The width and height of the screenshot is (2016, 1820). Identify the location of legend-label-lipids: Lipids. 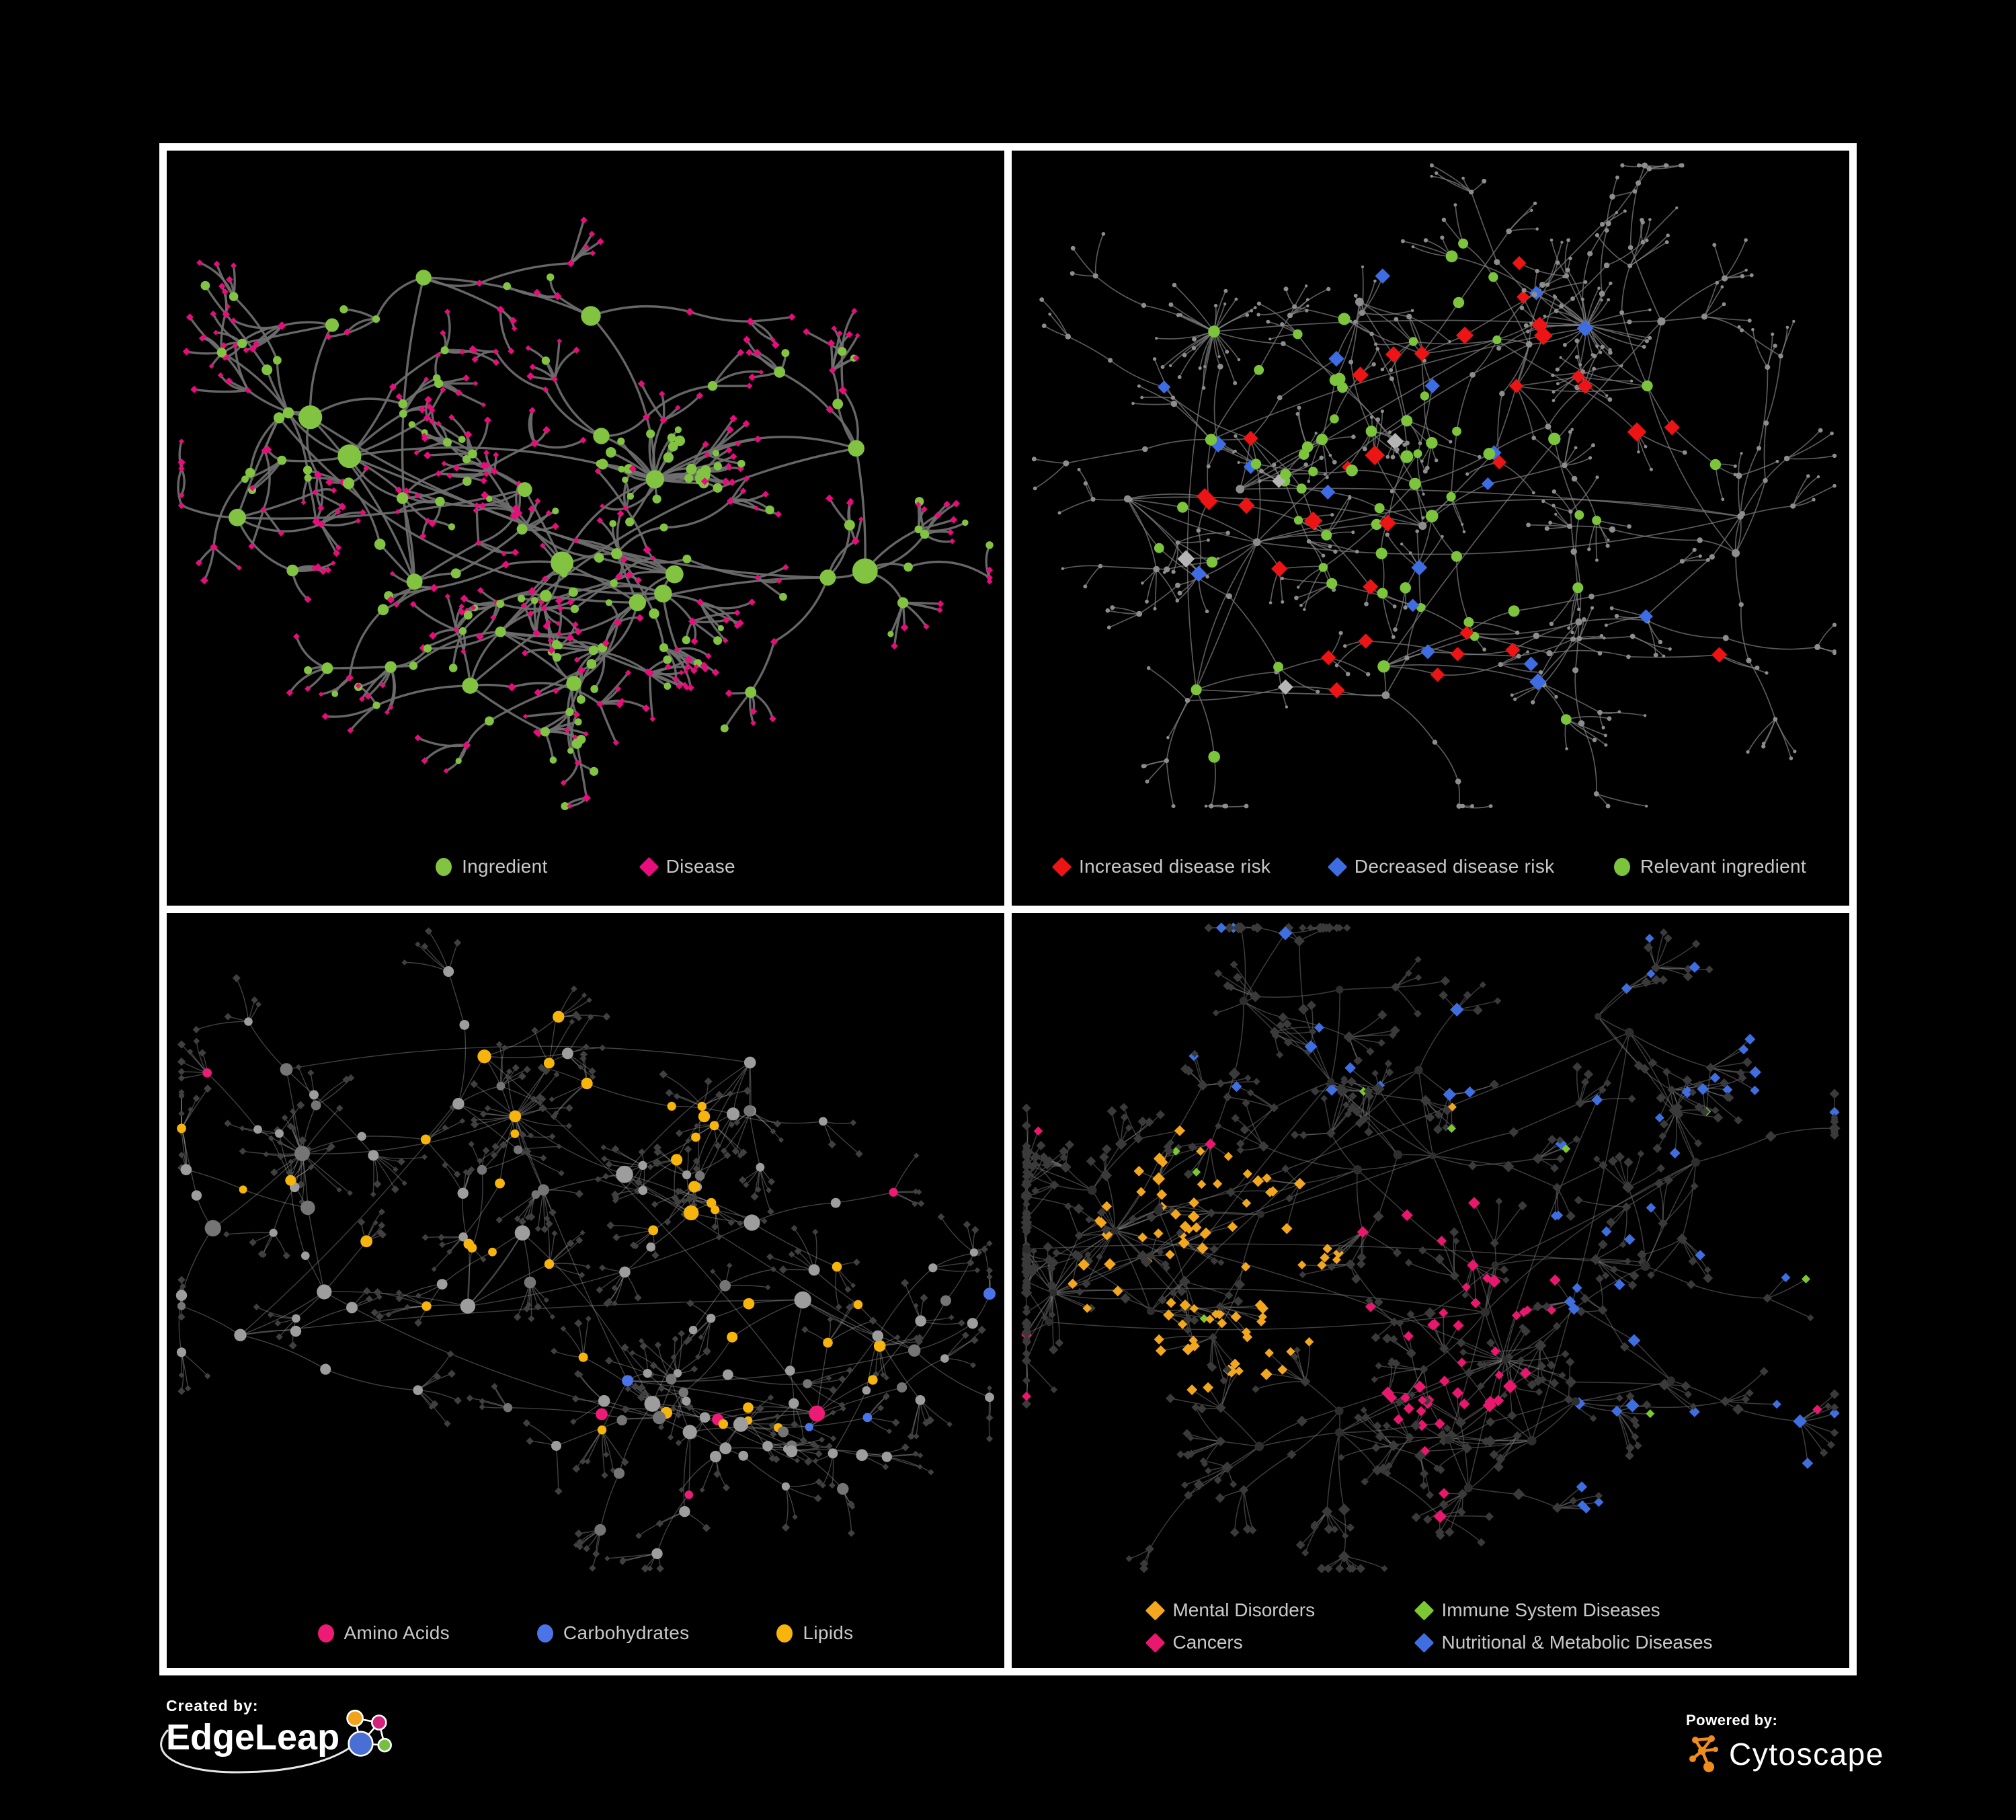
(828, 1632).